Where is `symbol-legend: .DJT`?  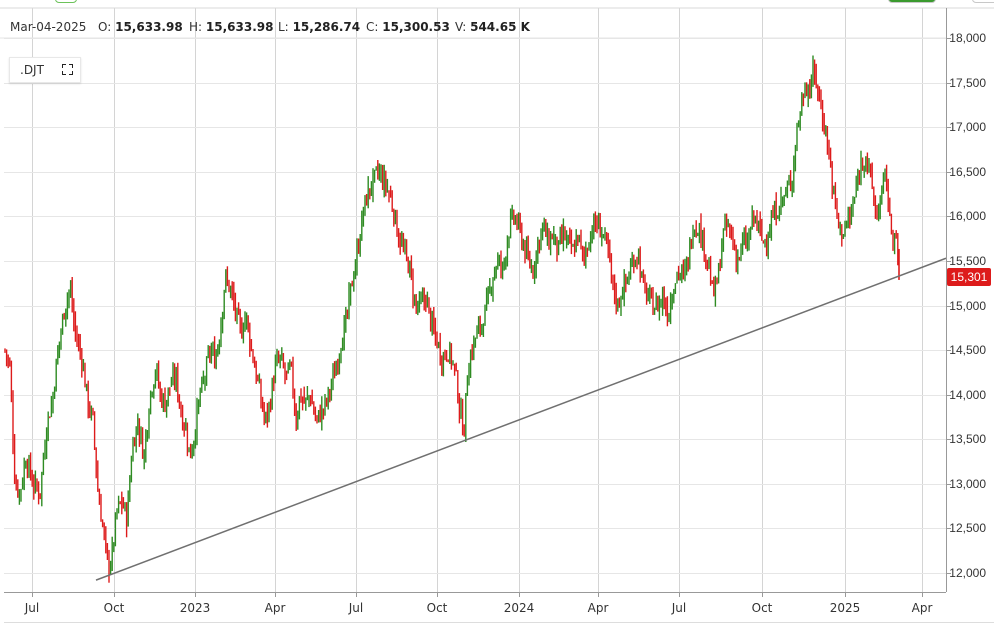
symbol-legend: .DJT is located at coordinates (45, 70).